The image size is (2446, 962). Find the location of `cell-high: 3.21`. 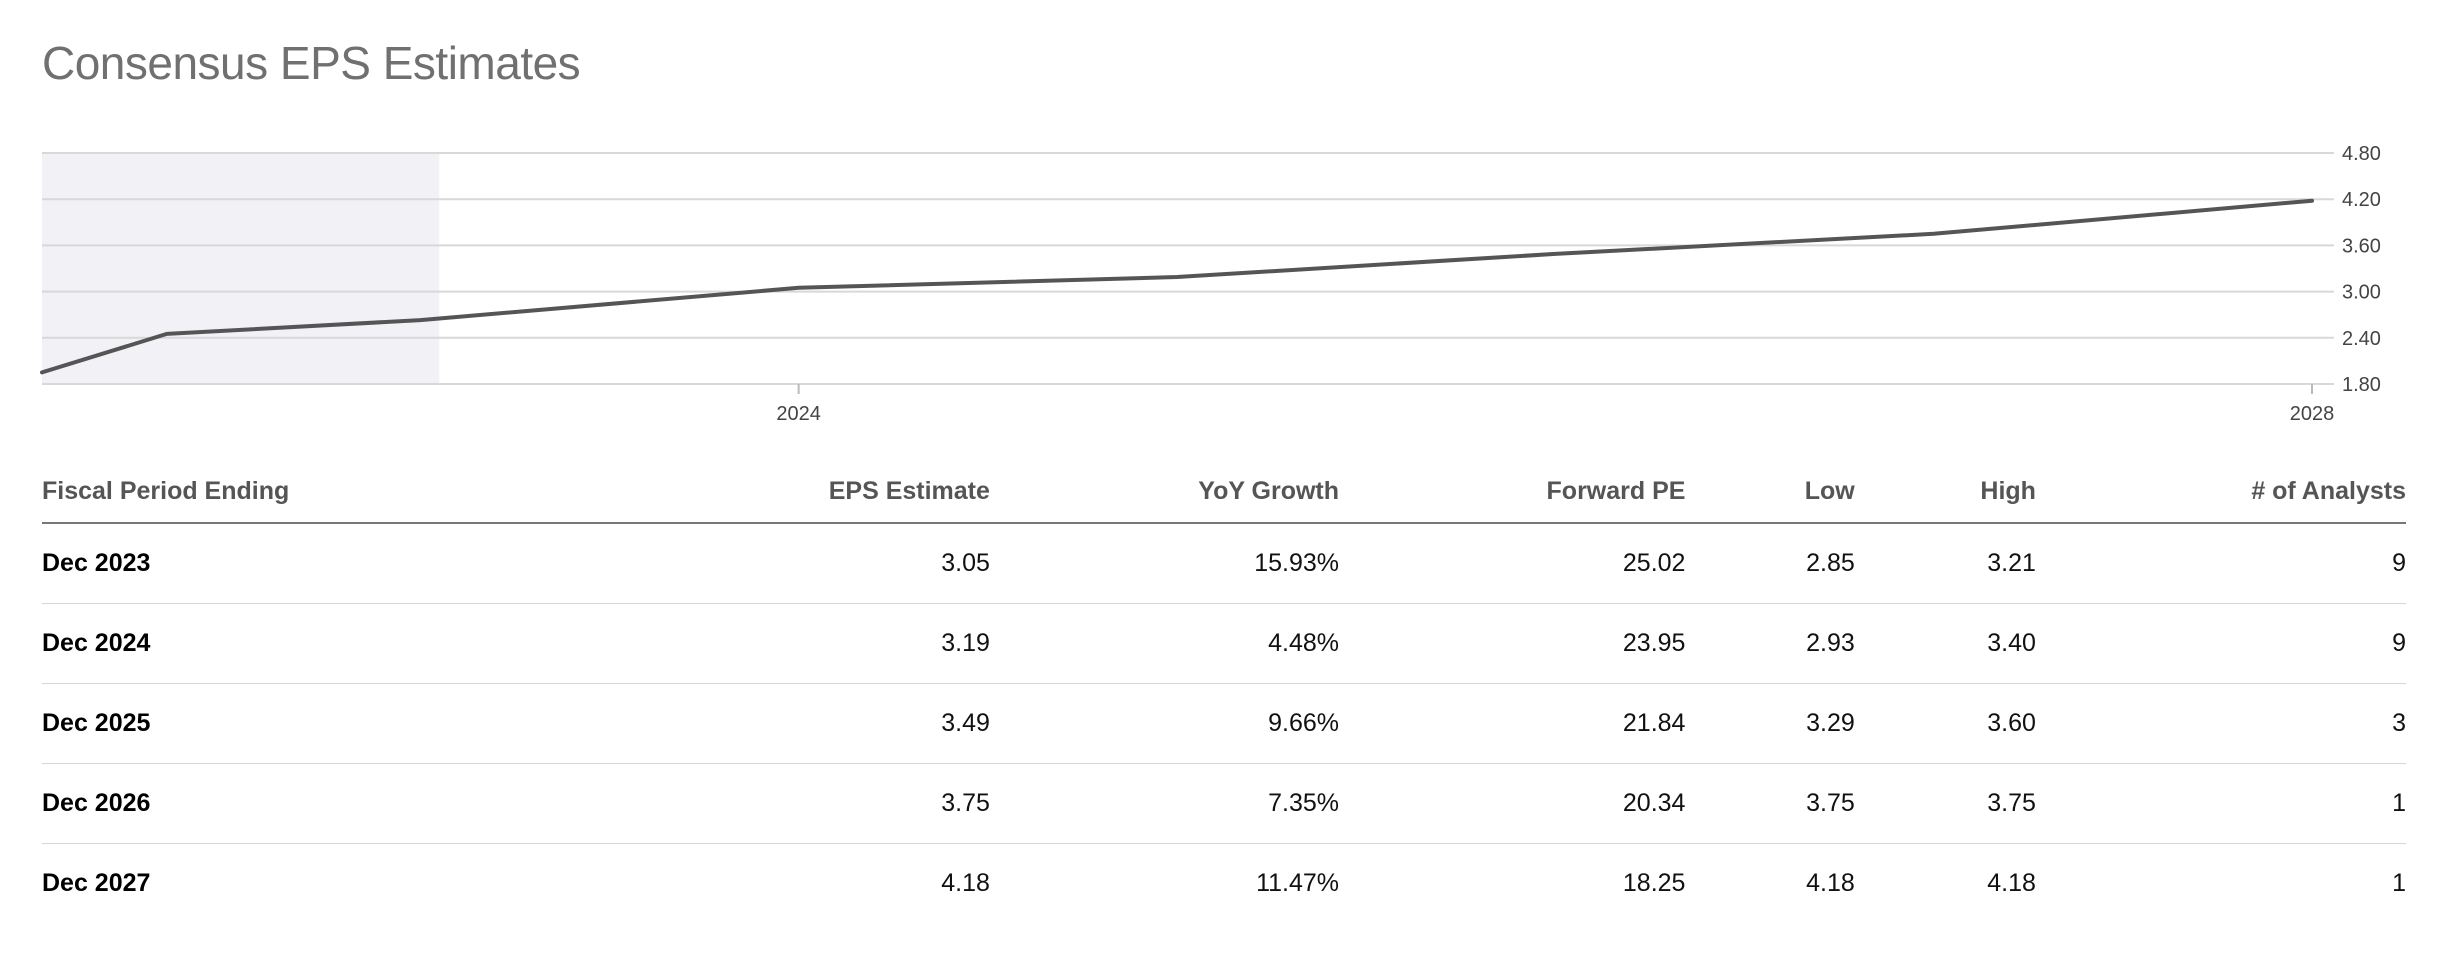

cell-high: 3.21 is located at coordinates (1945, 563).